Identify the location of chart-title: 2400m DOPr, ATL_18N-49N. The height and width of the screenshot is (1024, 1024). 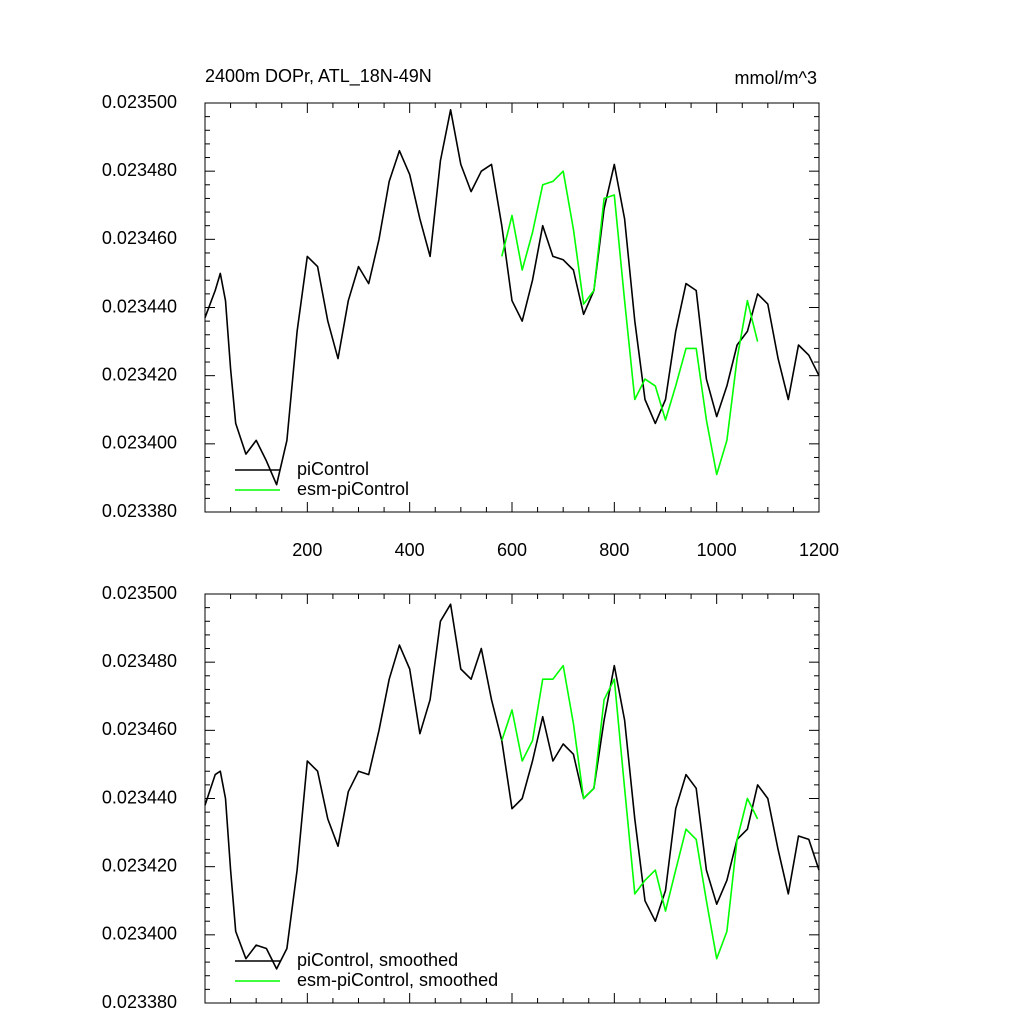
(318, 76).